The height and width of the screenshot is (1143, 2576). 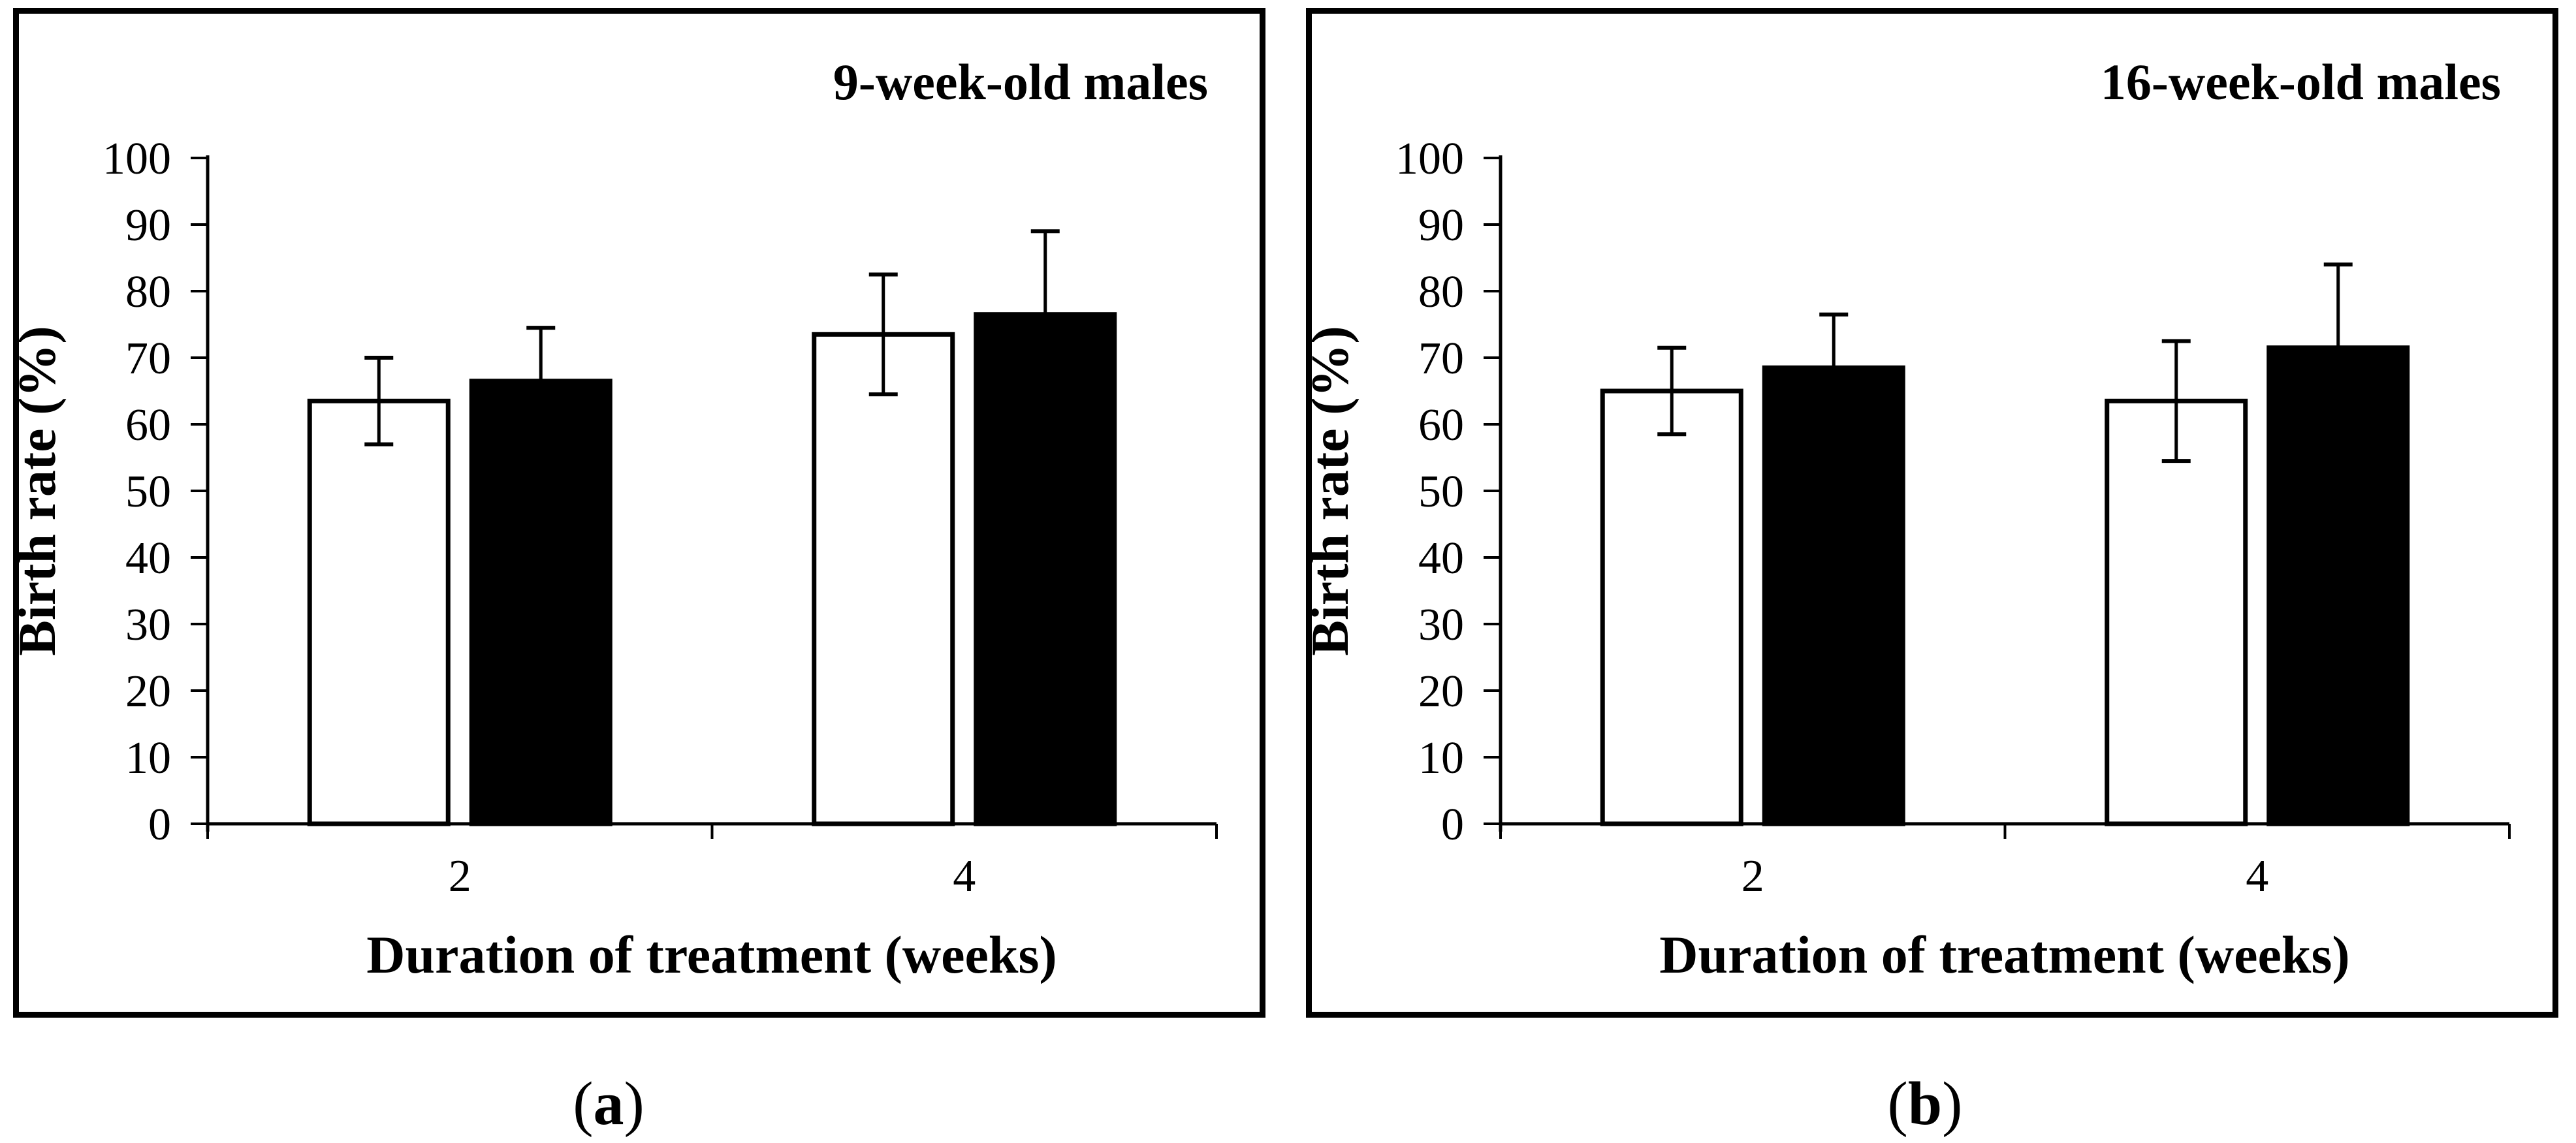 What do you see at coordinates (1898, 1104) in the screenshot?
I see `caption-b-open-paren: (` at bounding box center [1898, 1104].